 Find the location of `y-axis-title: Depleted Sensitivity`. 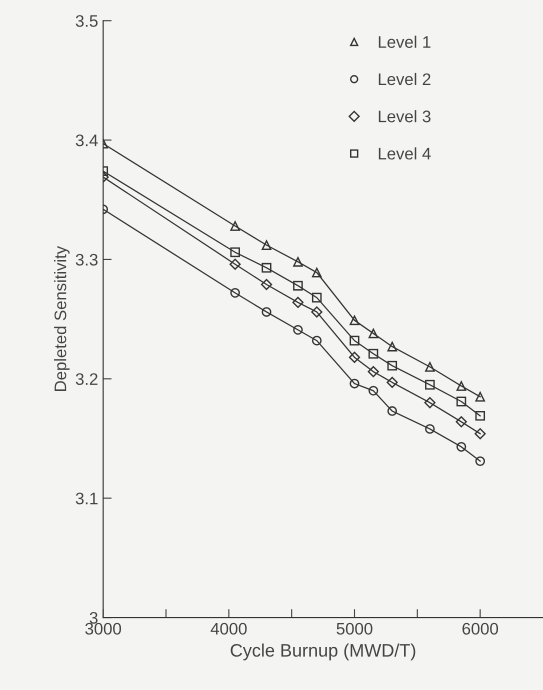

y-axis-title: Depleted Sensitivity is located at coordinates (62, 318).